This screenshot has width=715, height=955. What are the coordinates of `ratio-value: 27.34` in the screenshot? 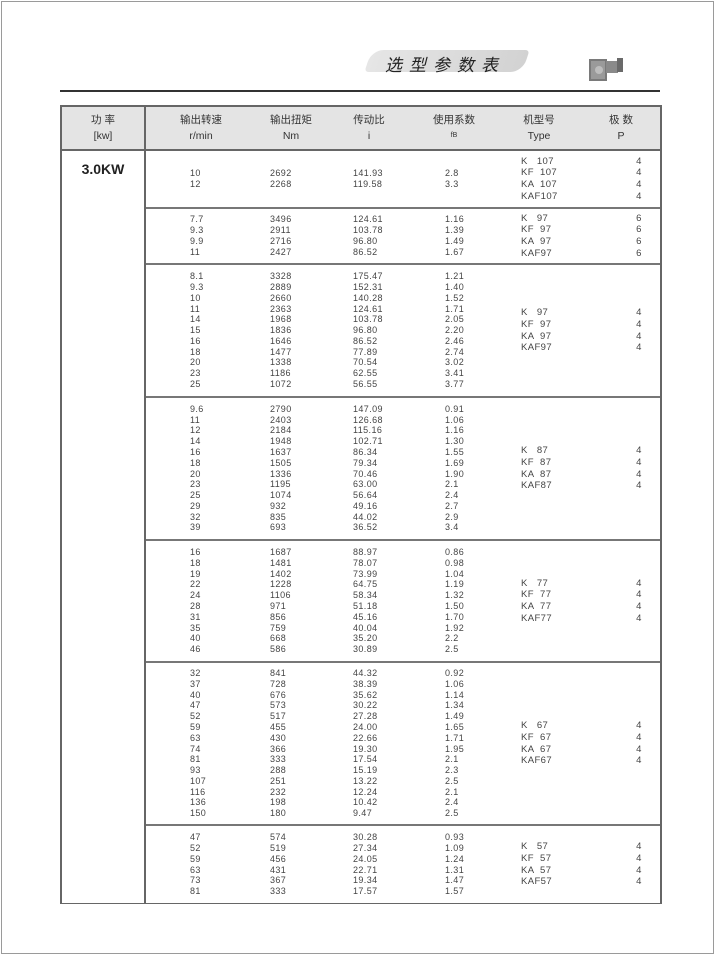 It's located at (365, 847).